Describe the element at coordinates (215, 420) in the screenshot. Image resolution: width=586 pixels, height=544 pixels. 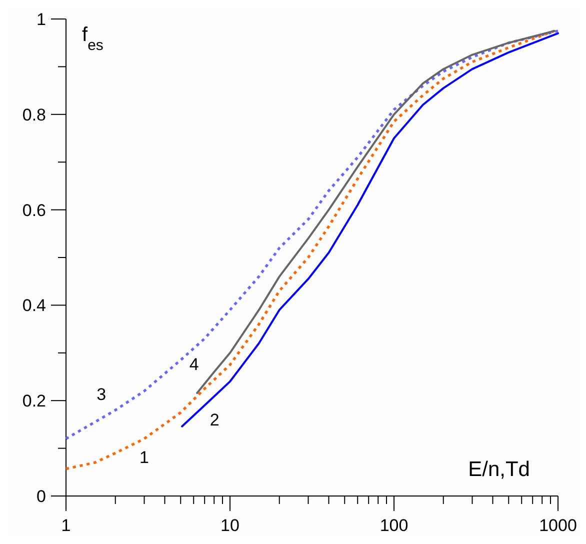
I see `series-label: 2` at that location.